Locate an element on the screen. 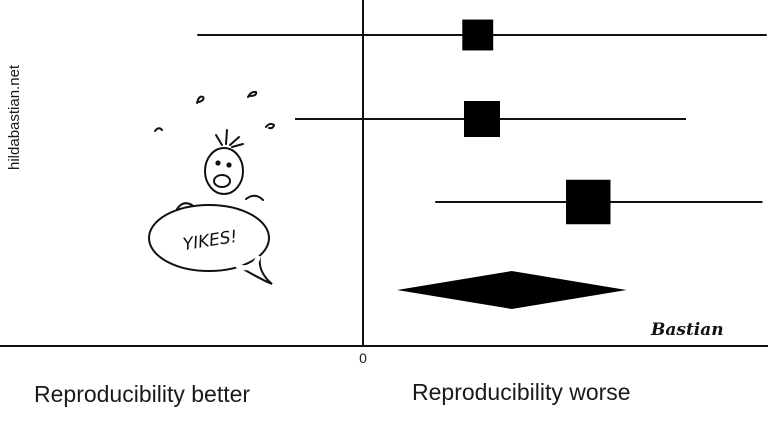 The image size is (768, 437). axis-label-better: Reproducibility better is located at coordinates (142, 394).